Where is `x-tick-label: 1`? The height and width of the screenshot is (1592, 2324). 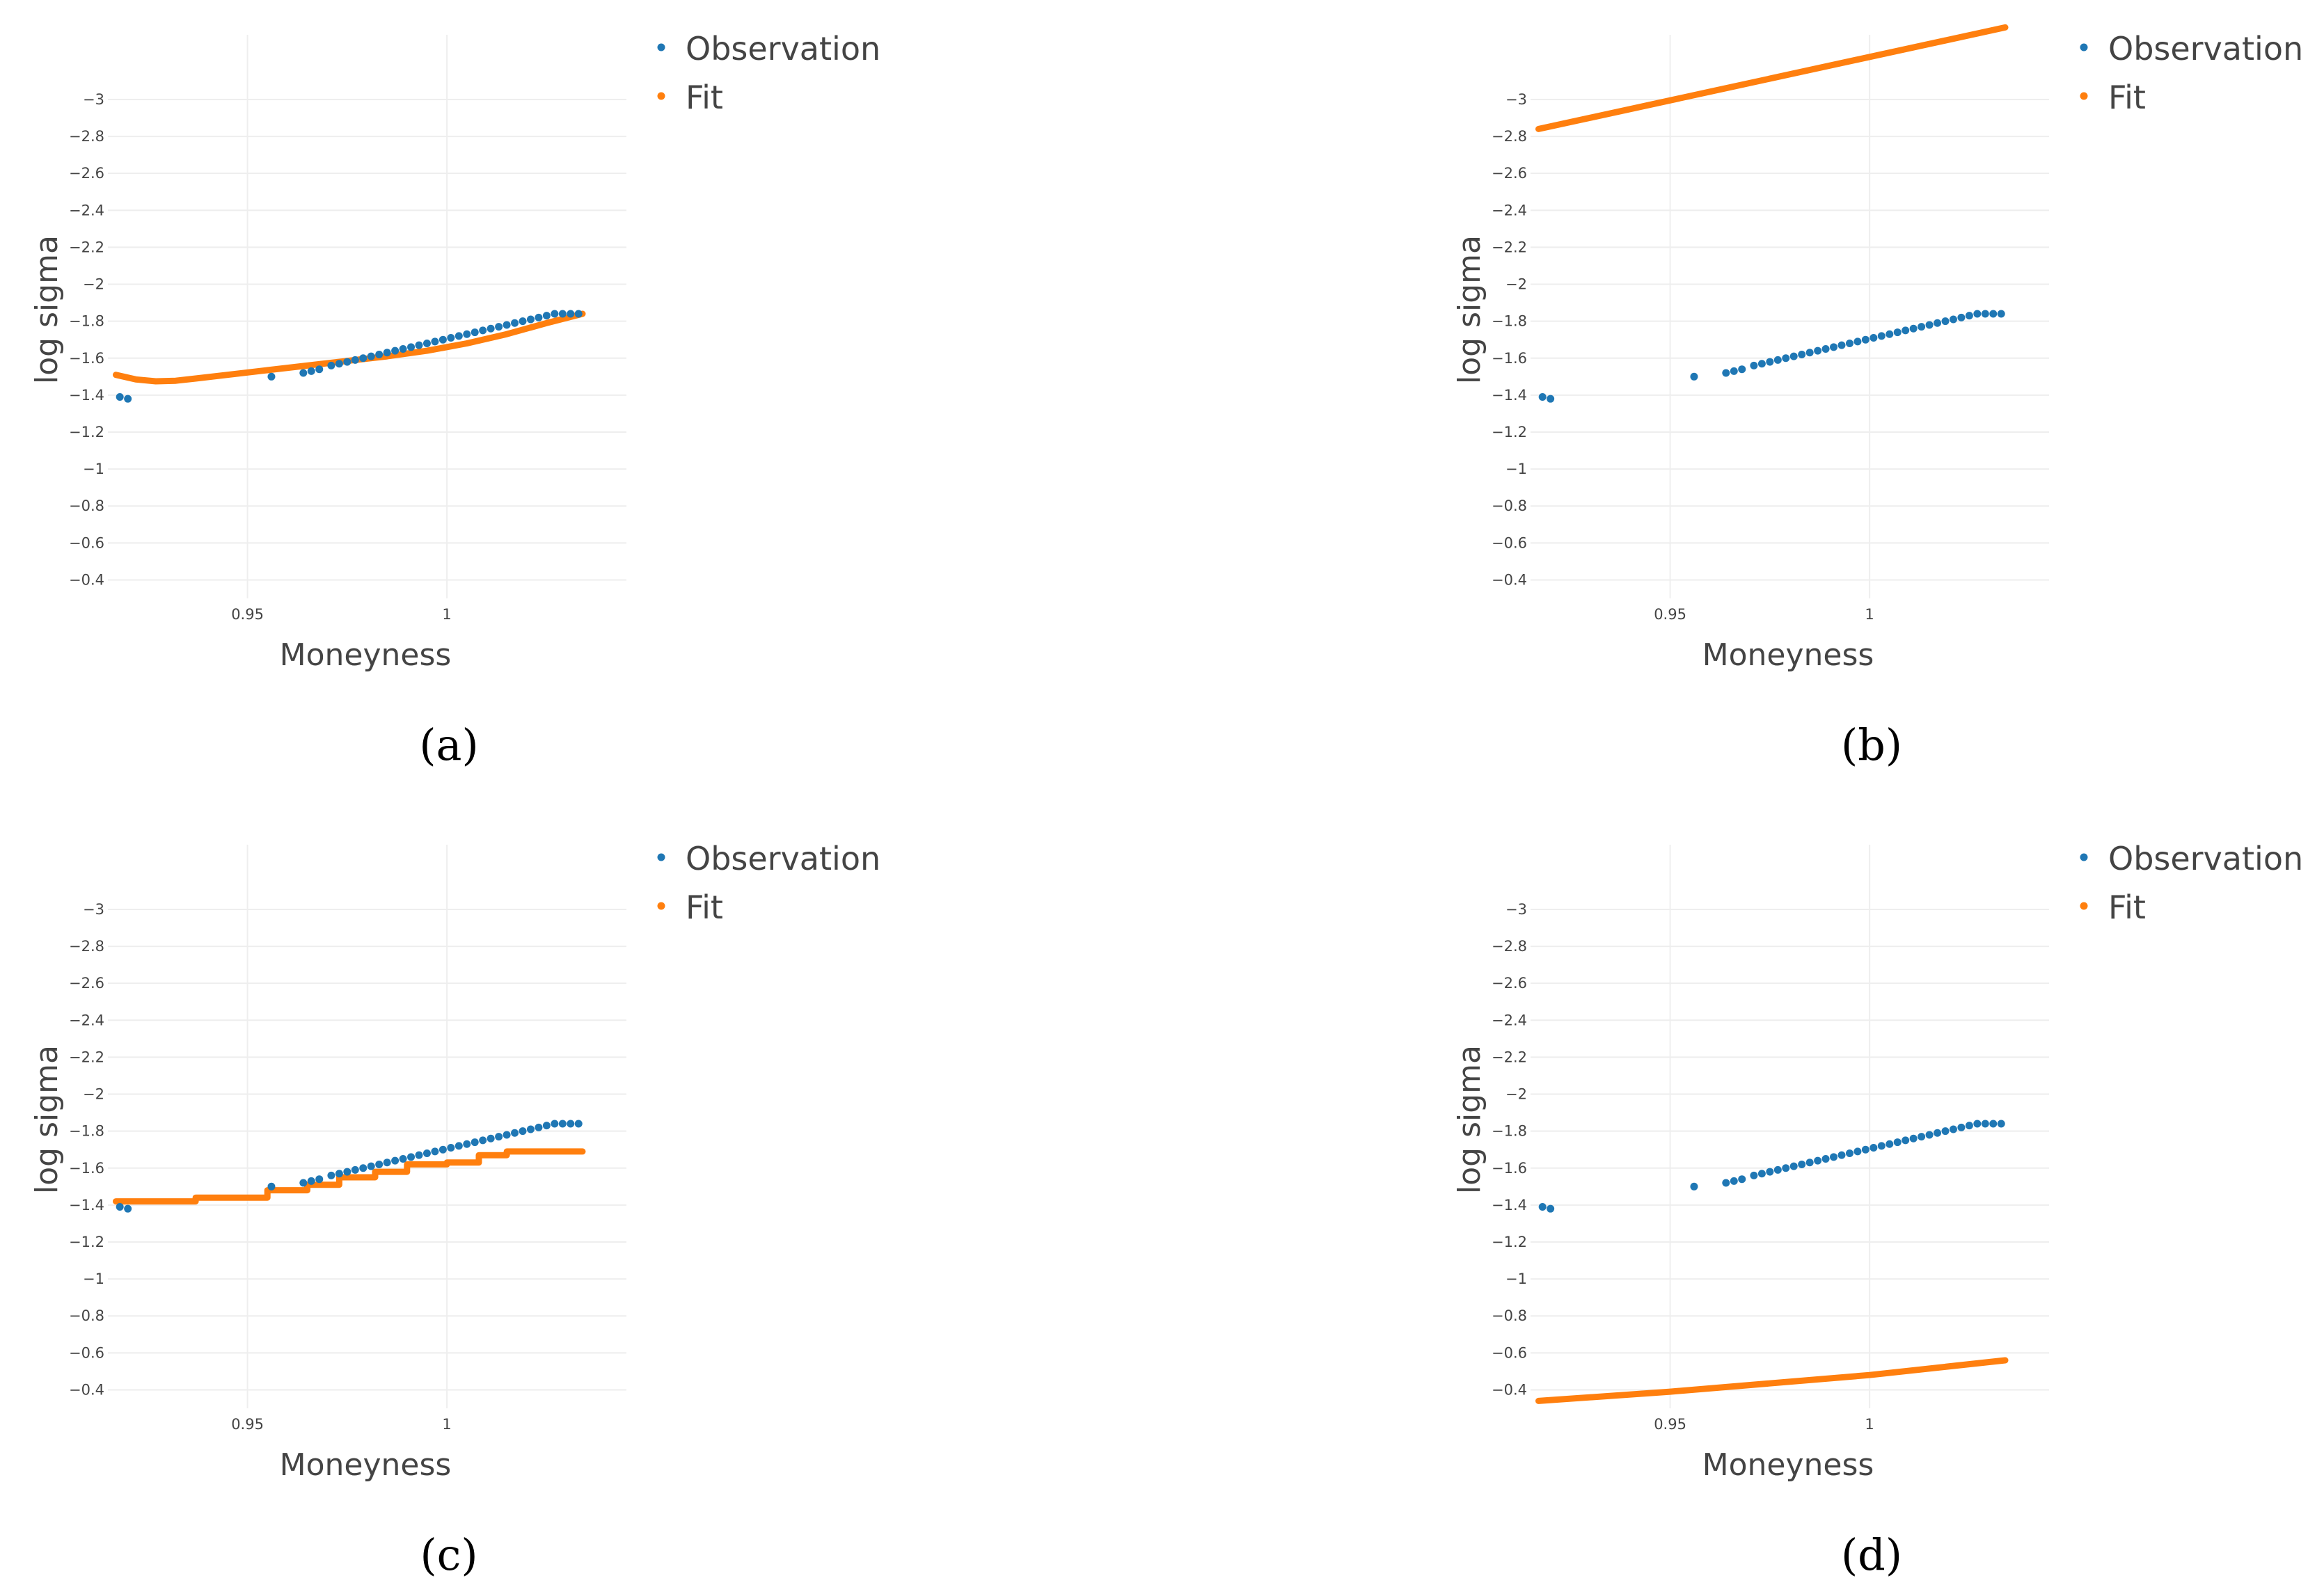 x-tick-label: 1 is located at coordinates (447, 614).